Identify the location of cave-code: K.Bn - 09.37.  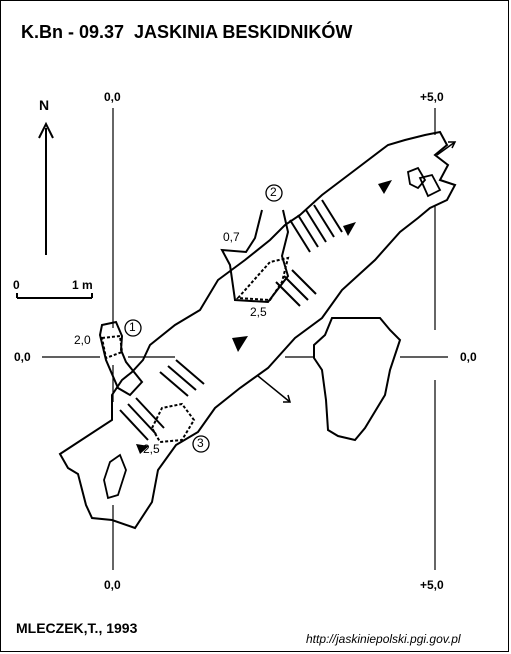
(73, 32).